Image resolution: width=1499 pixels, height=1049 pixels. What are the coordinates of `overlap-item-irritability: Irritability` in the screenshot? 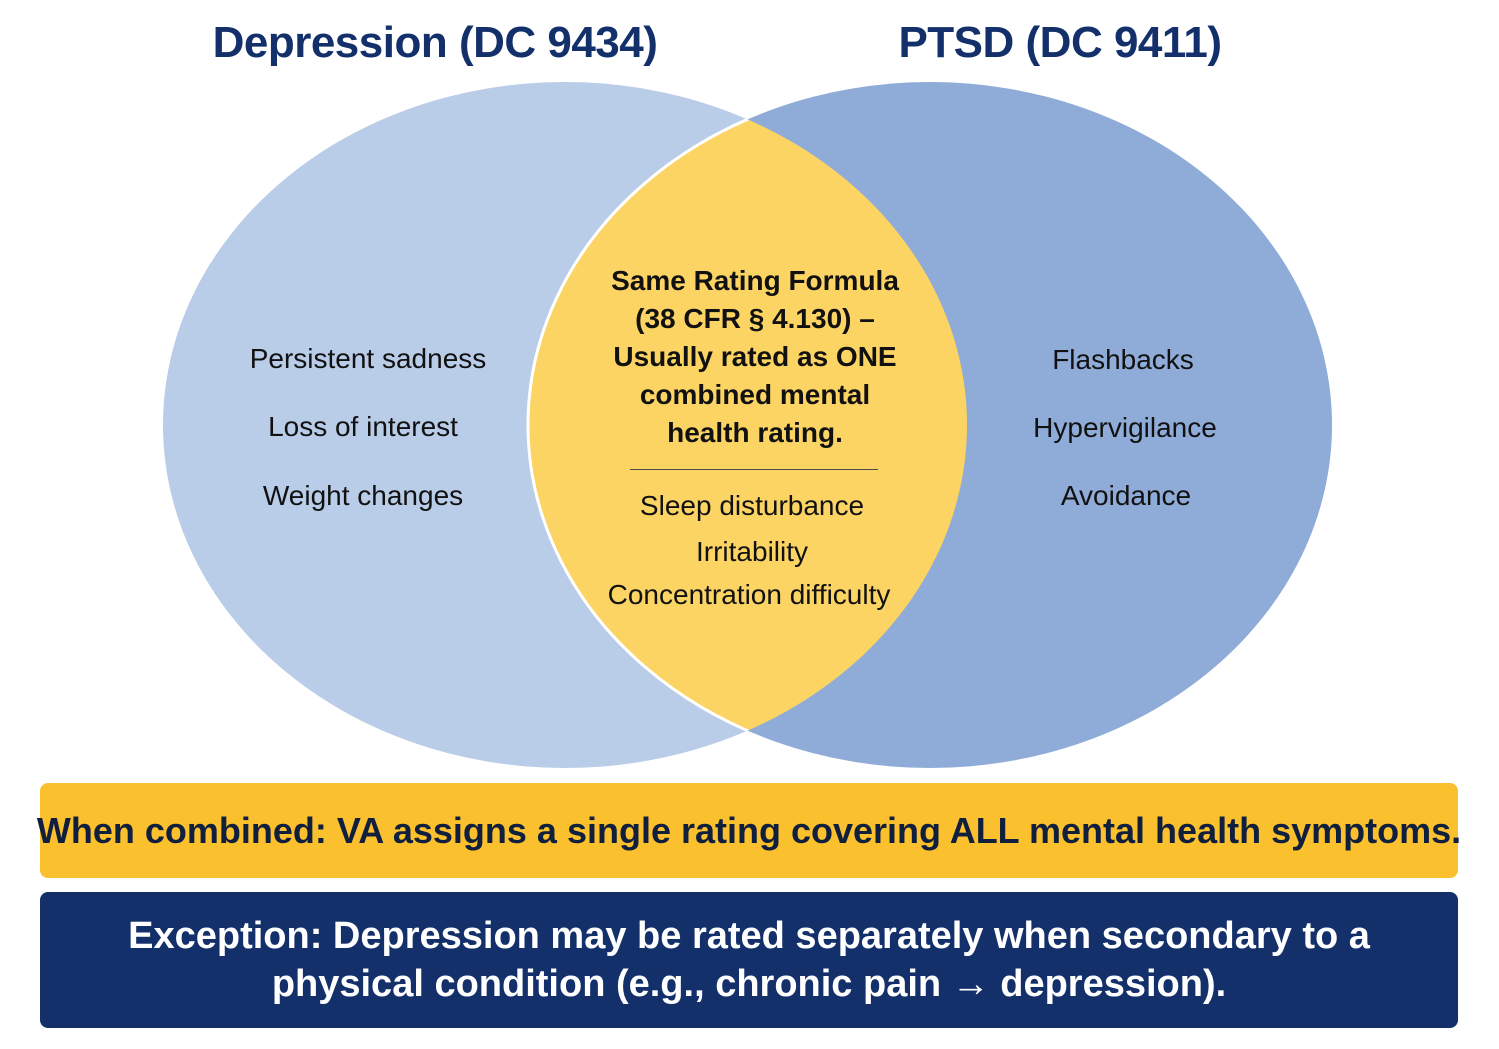 It's located at (752, 551).